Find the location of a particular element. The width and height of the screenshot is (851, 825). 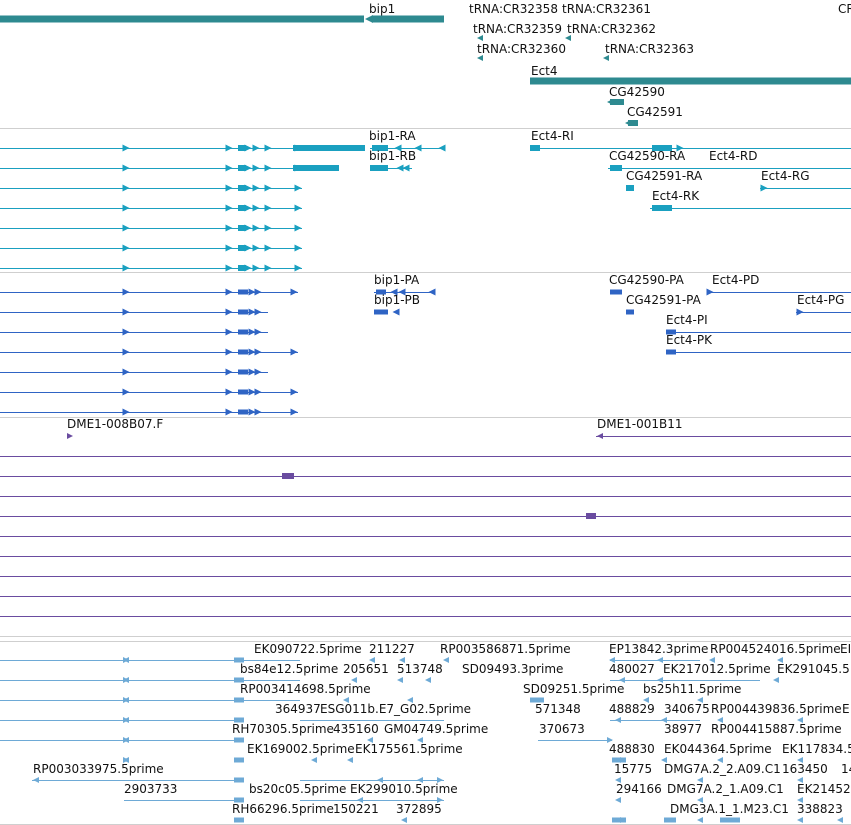

gene-label: tRNA:CR32360 is located at coordinates (521, 49).